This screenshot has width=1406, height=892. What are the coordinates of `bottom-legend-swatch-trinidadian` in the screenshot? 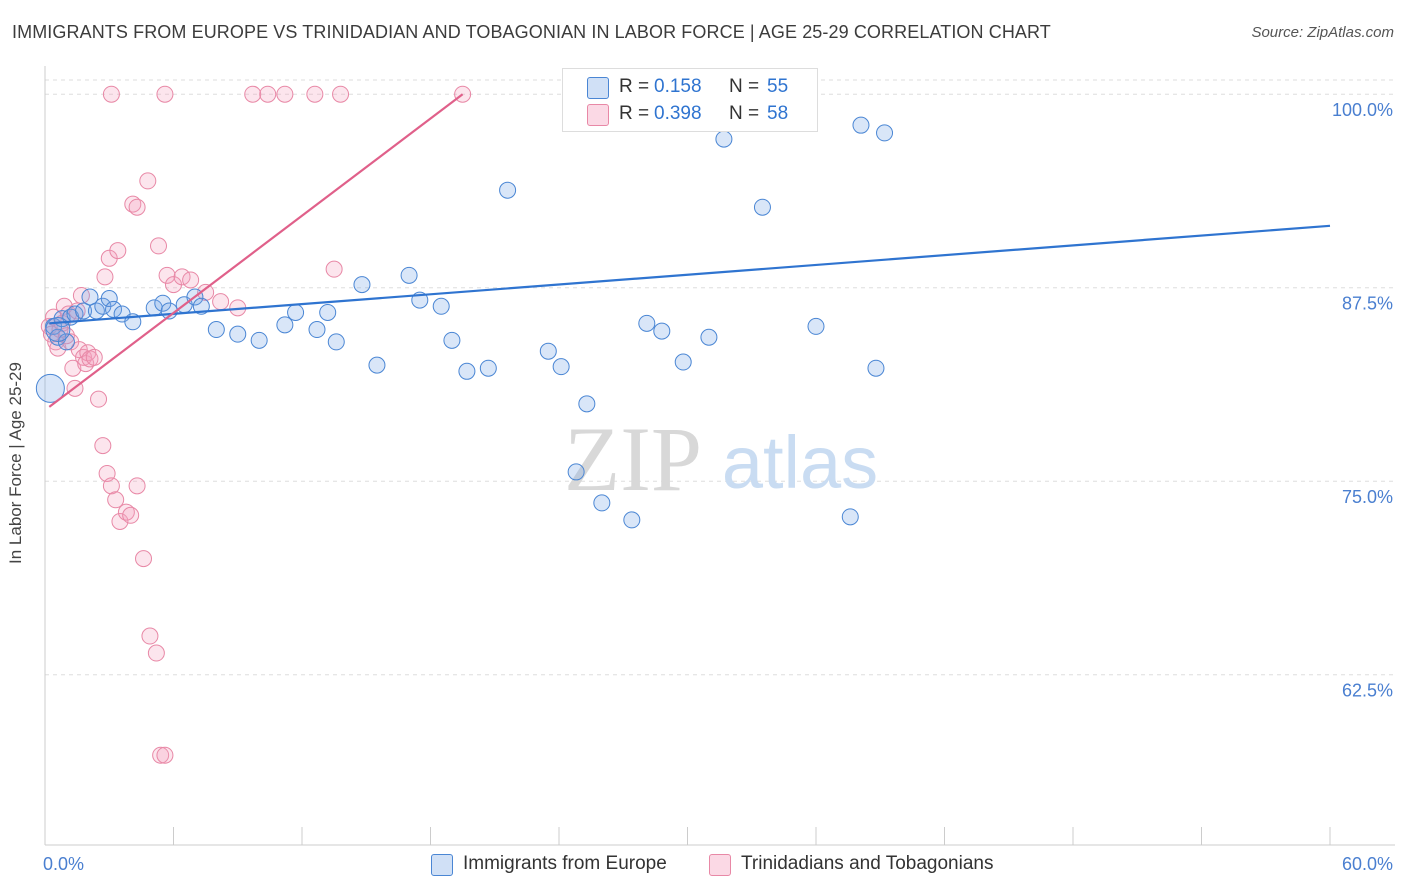 It's located at (720, 865).